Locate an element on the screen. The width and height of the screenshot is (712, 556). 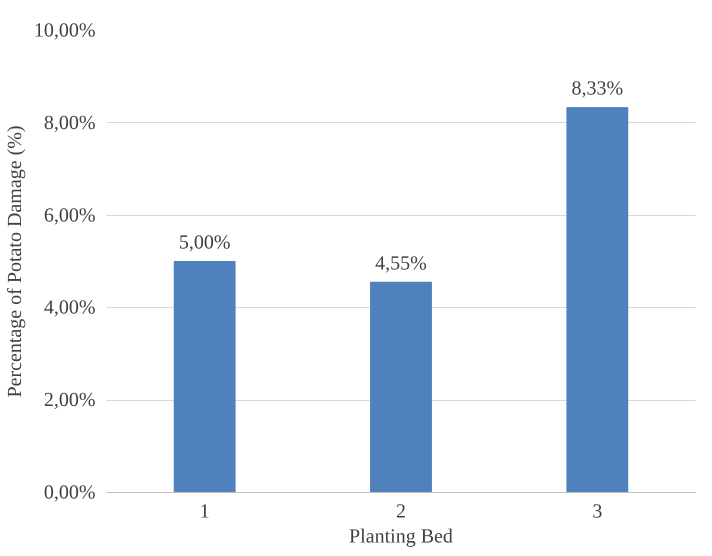
y-tick-label: 4,00% is located at coordinates (70, 307).